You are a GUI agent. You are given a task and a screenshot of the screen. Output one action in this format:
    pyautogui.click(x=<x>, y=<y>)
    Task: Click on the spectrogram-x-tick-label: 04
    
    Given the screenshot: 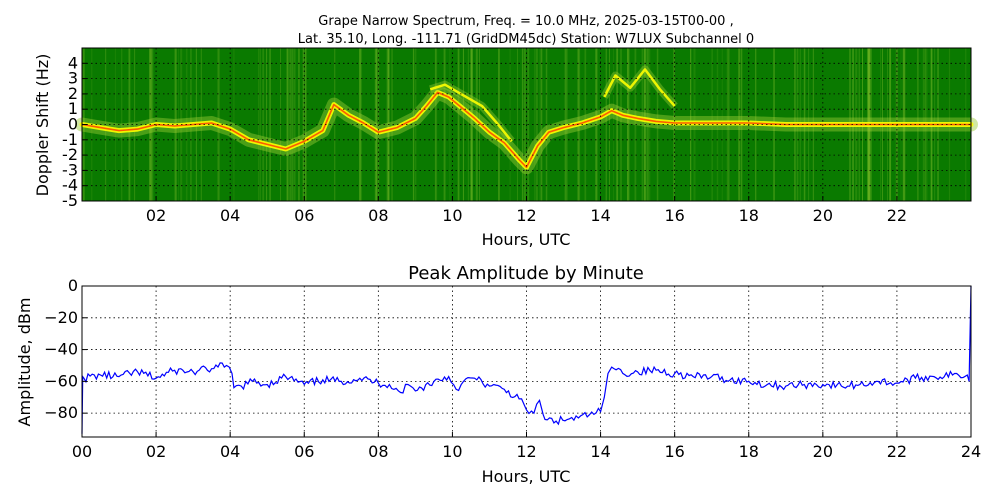 What is the action you would take?
    pyautogui.click(x=230, y=215)
    